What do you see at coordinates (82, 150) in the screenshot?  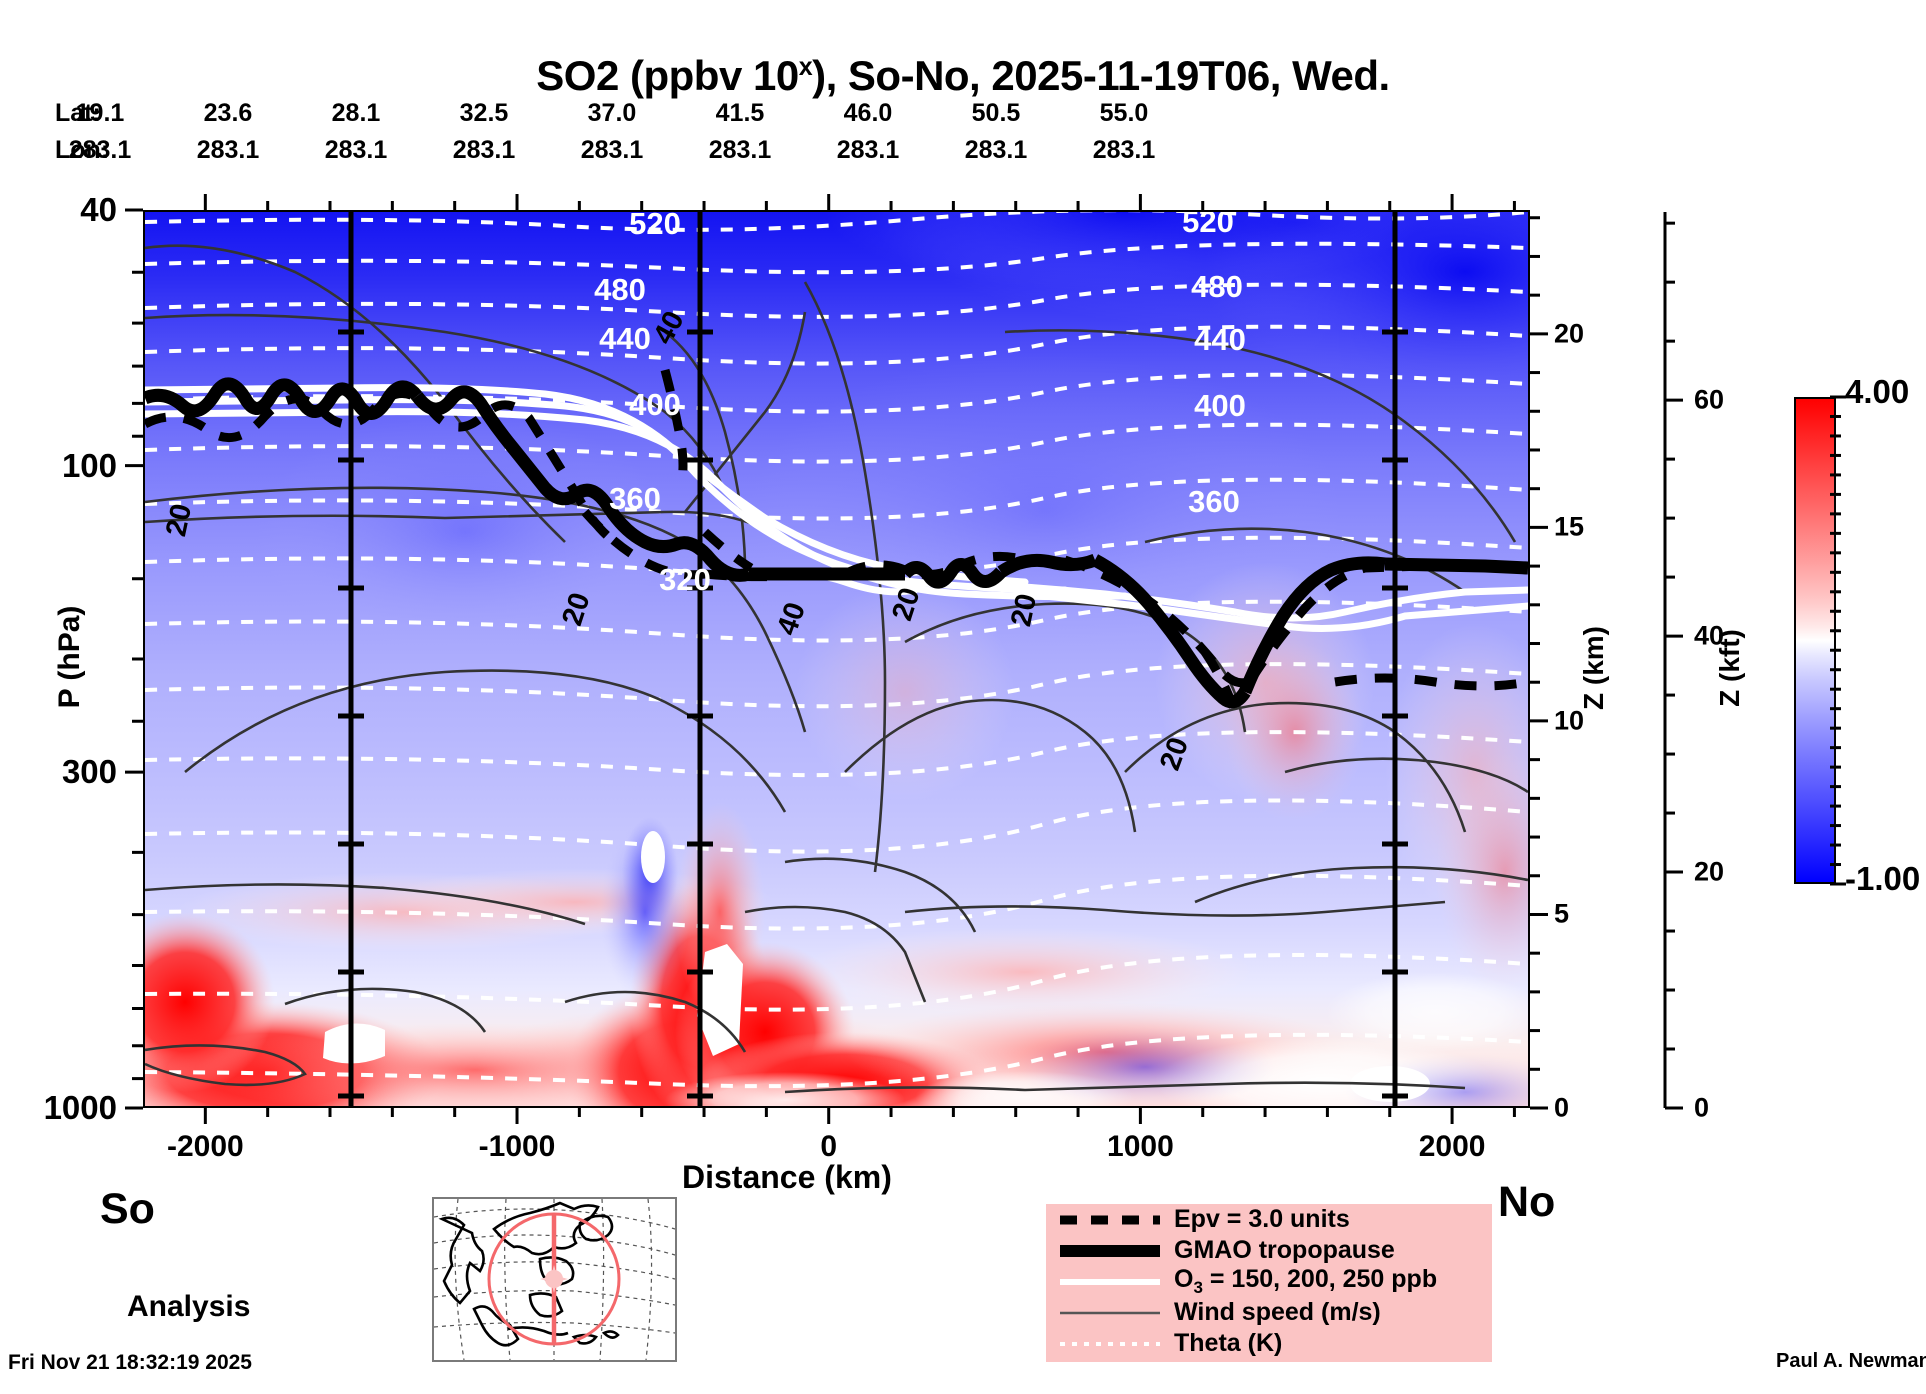 I see `lon-row-label: Lon:` at bounding box center [82, 150].